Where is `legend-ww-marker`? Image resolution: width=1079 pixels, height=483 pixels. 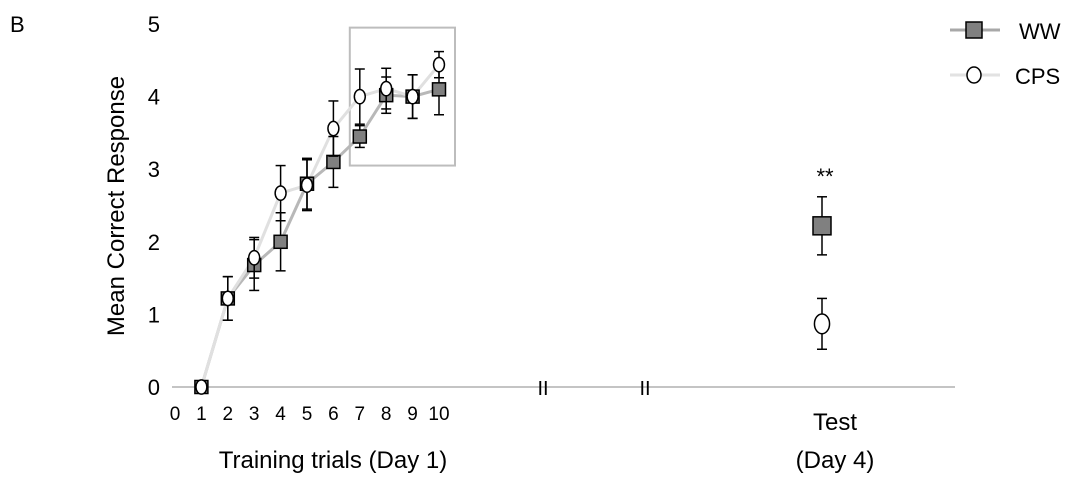 legend-ww-marker is located at coordinates (974, 30).